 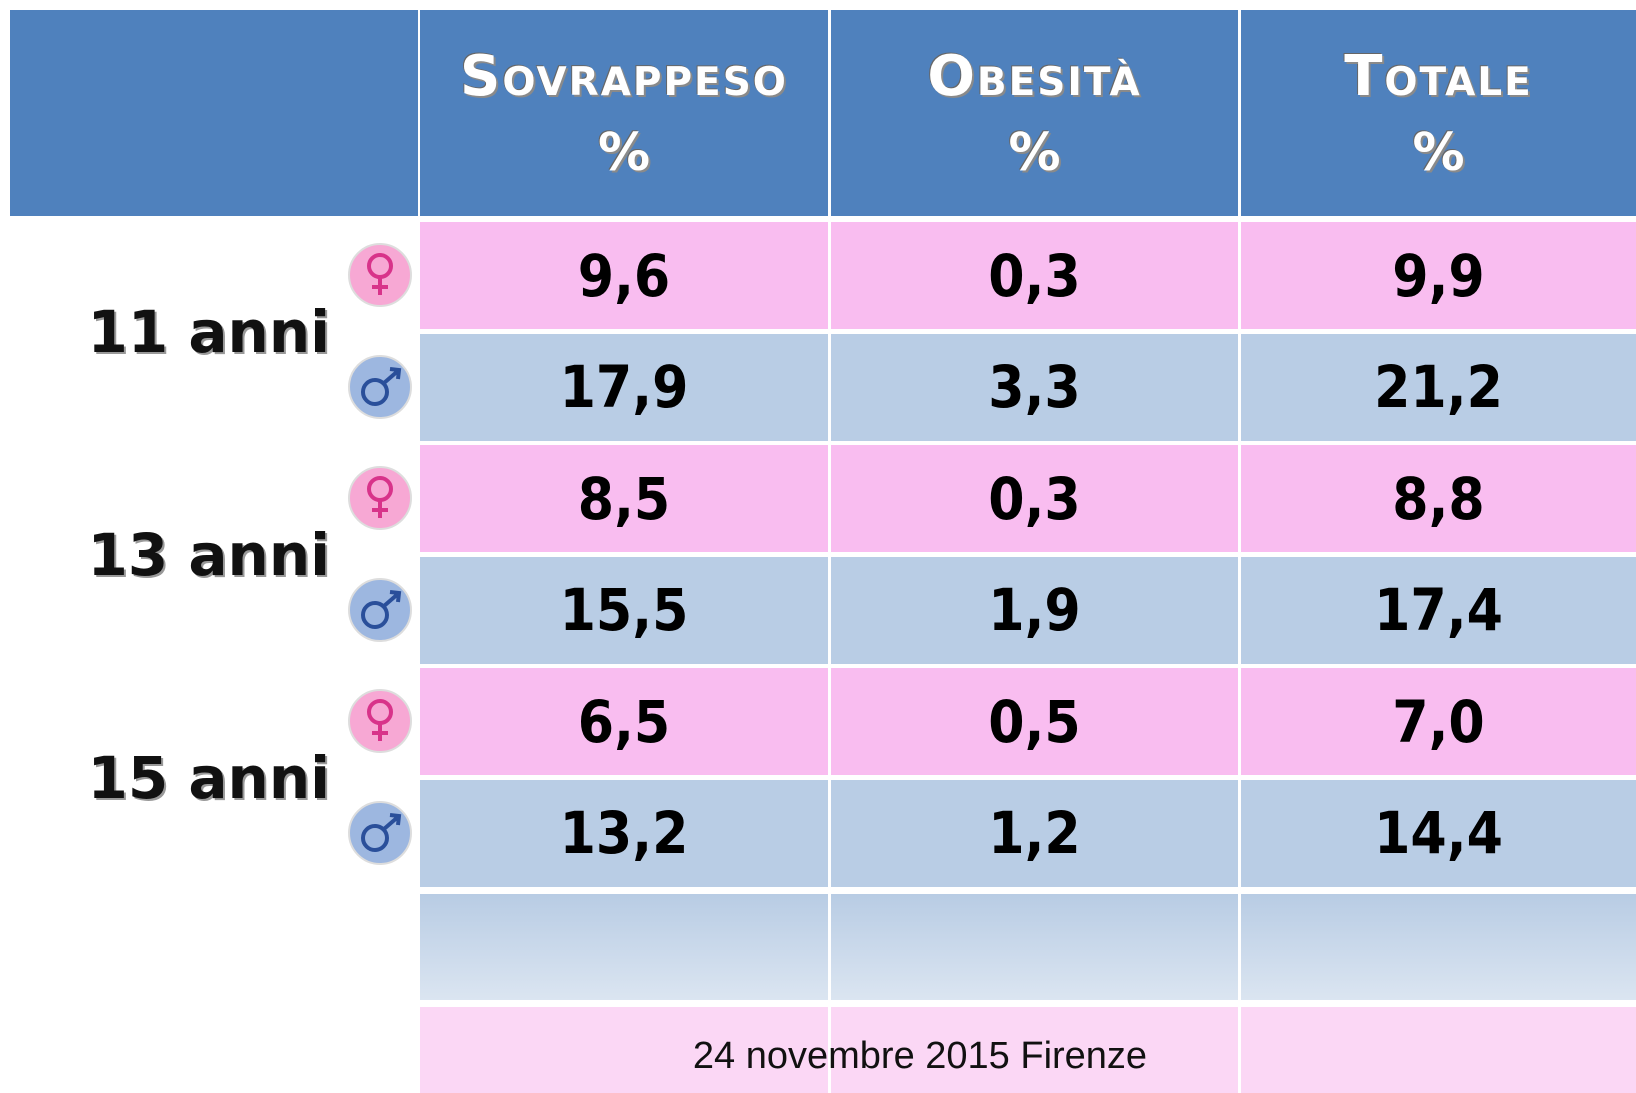 I want to click on table-cell: 1,9, so click(x=1034, y=610).